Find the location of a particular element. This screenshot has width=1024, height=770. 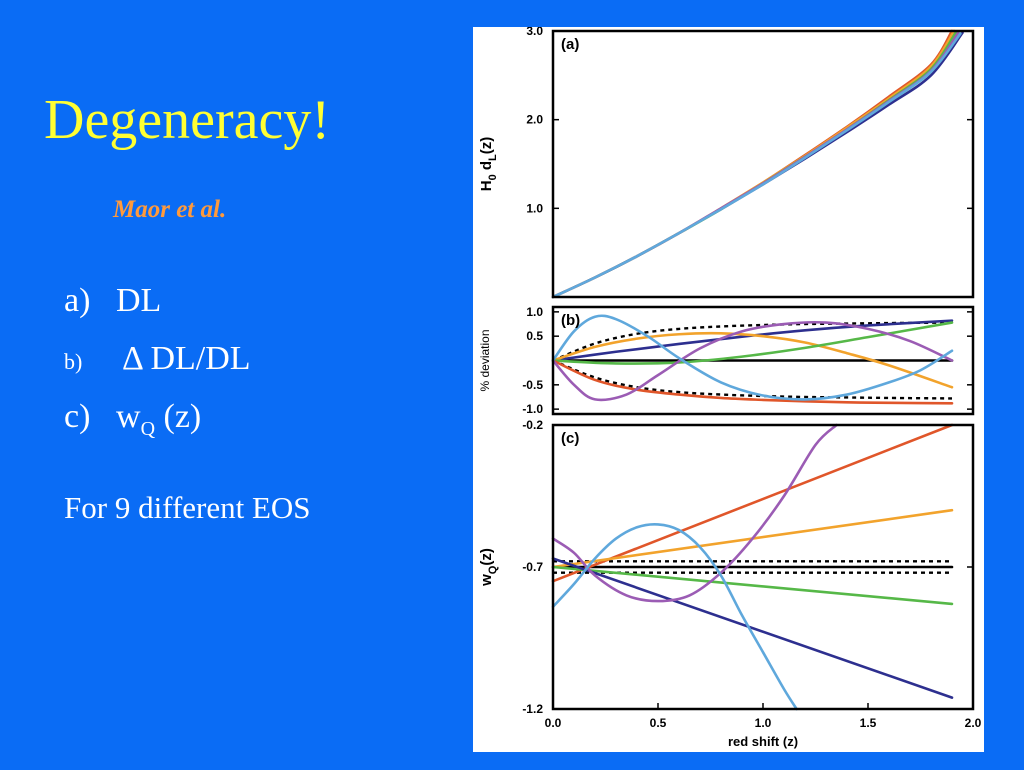

y-tick-label: 2.0 is located at coordinates (534, 120).